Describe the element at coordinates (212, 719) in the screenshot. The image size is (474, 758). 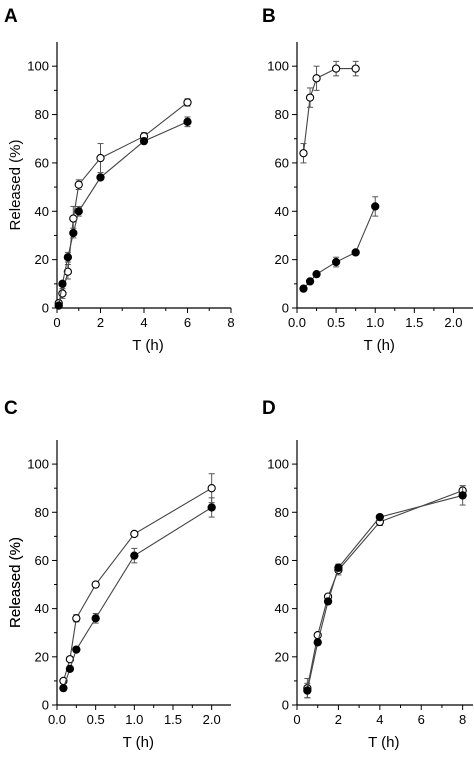
I see `x-tick-label: 2.0` at that location.